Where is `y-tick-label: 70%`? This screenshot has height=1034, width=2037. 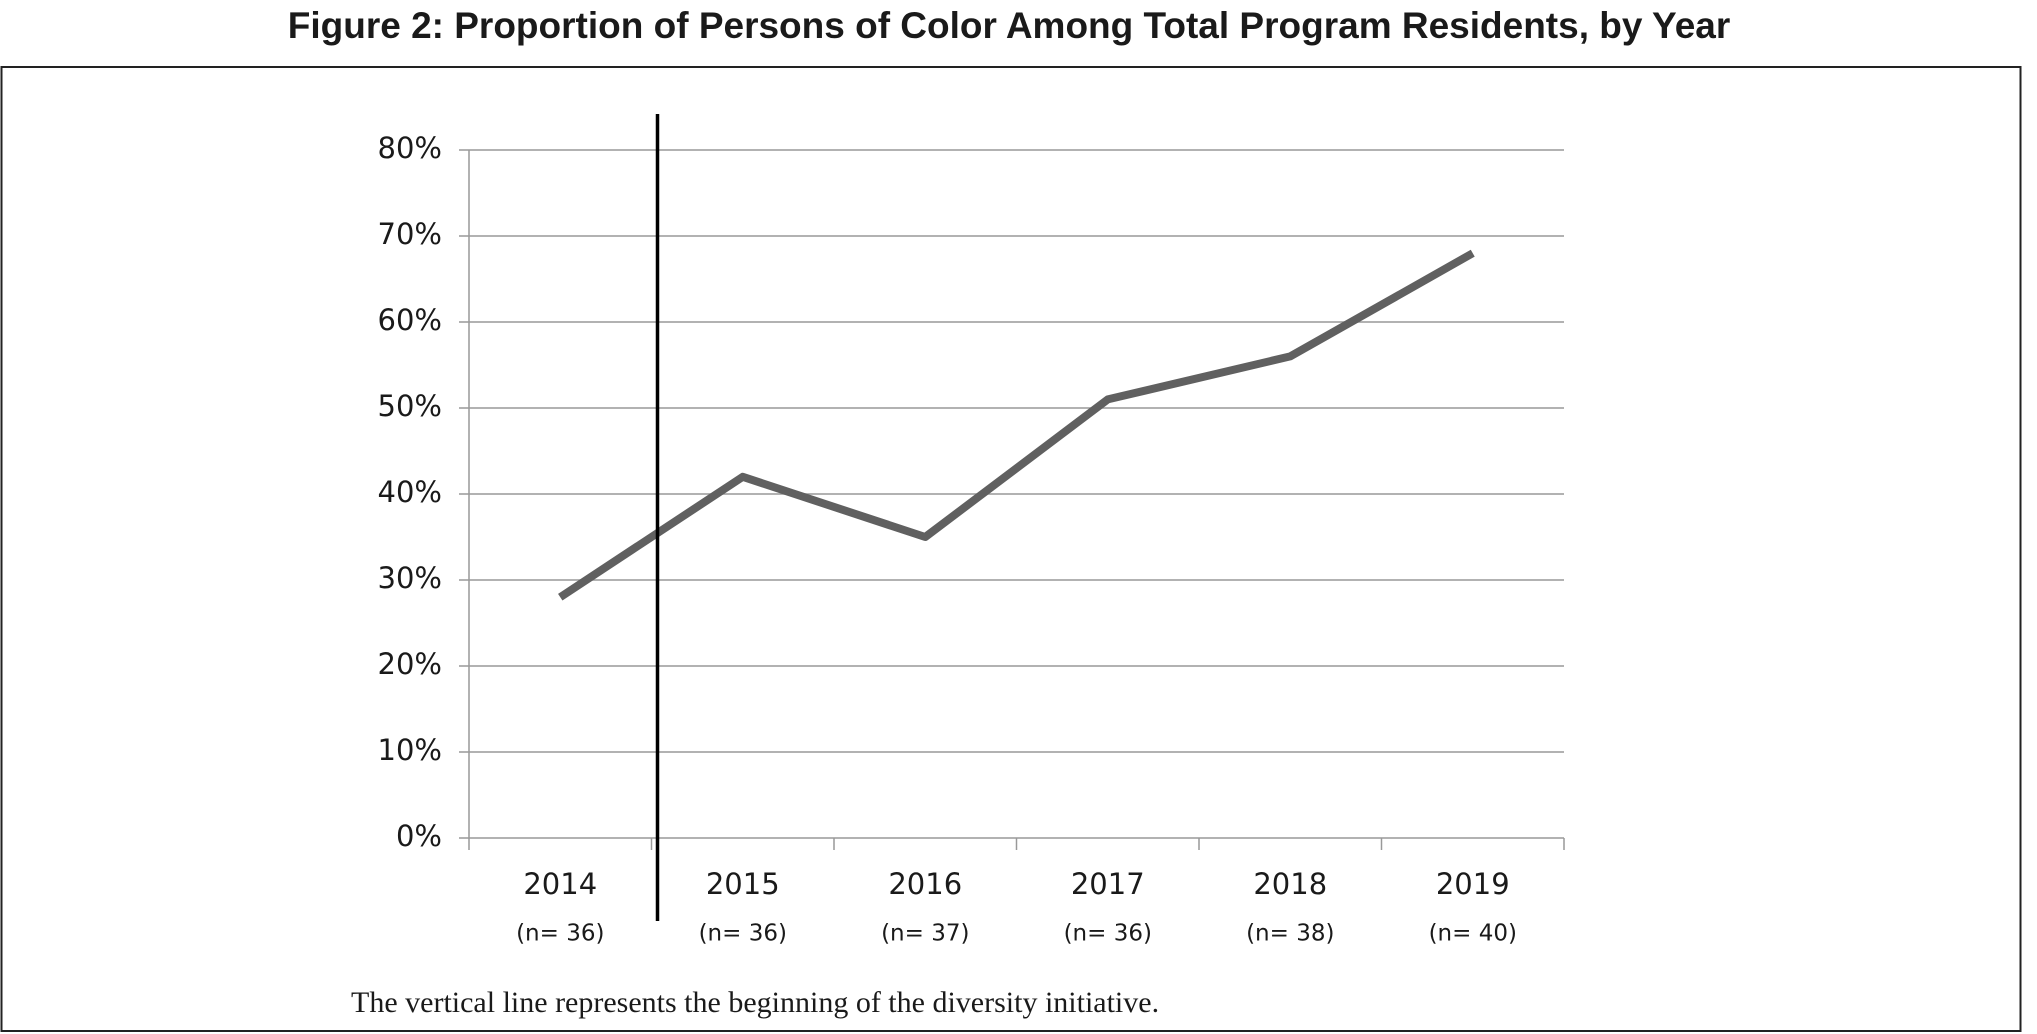
y-tick-label: 70% is located at coordinates (410, 234).